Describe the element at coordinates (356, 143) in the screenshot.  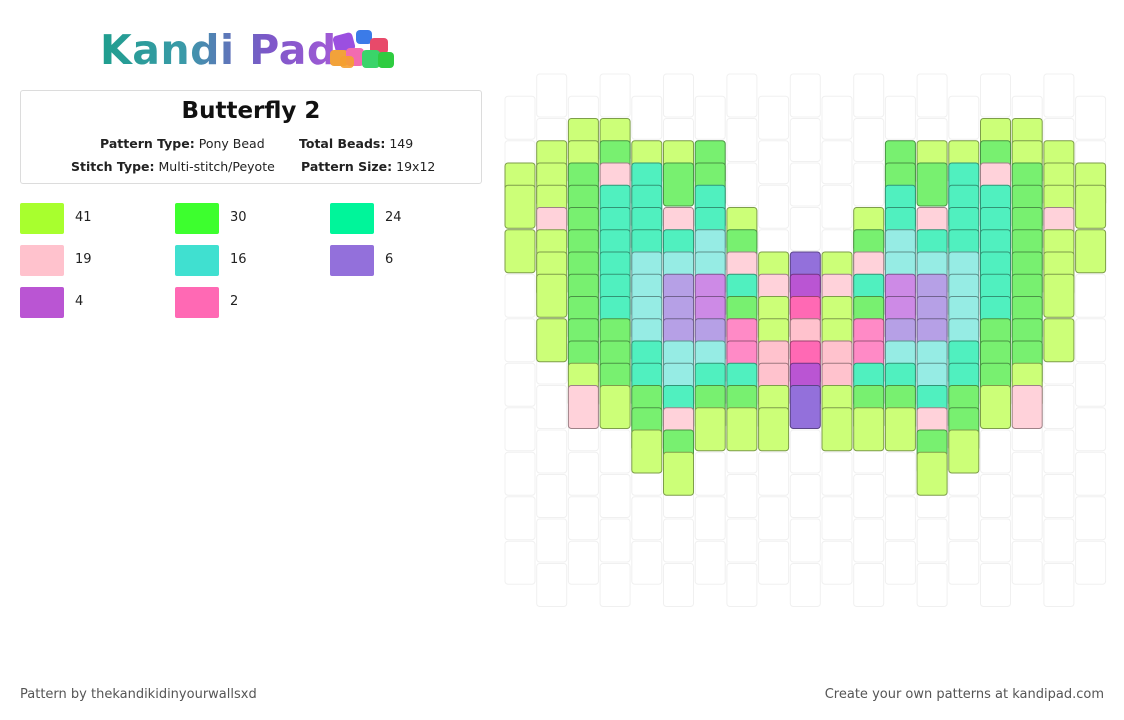
I see `total-beads-row: Total Beads: 149` at that location.